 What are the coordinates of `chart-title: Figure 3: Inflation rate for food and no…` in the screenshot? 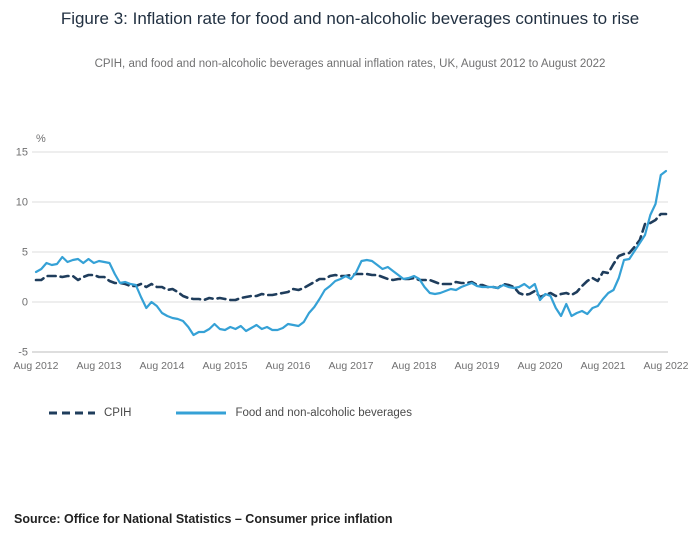 It's located at (350, 18).